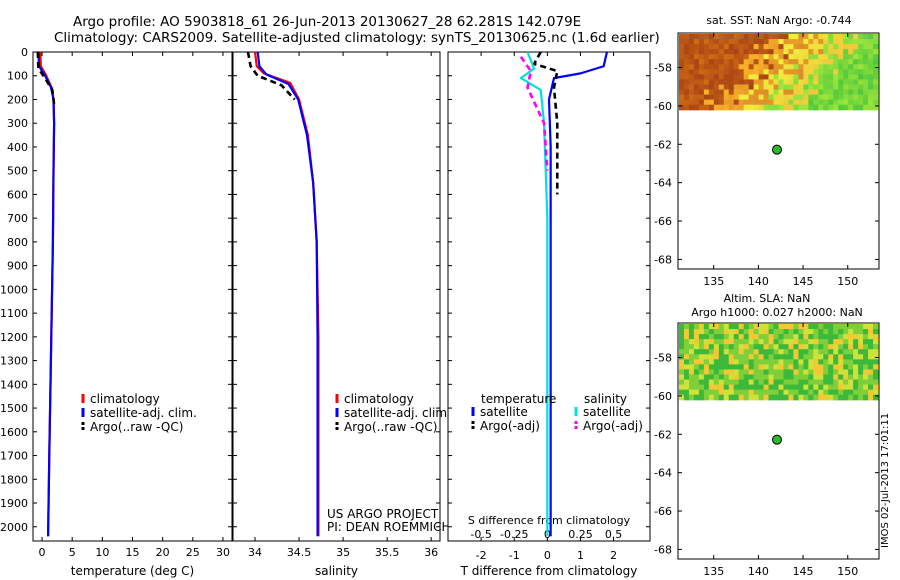 Image resolution: width=900 pixels, height=580 pixels. Describe the element at coordinates (767, 160) in the screenshot. I see `sst-map-panel: -58 -60 -62 -64 -66 -68 135 140 145 150` at that location.